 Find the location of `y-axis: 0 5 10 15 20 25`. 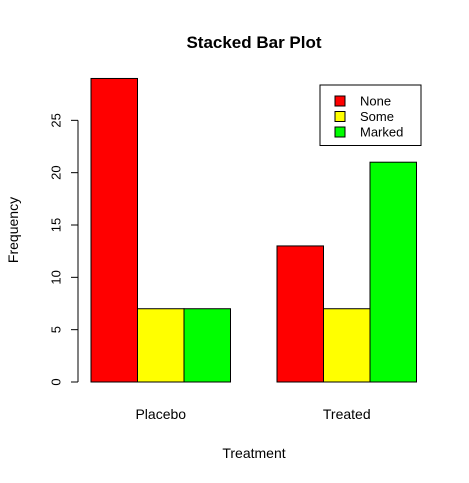

y-axis: 0 5 10 15 20 25 is located at coordinates (64, 249).